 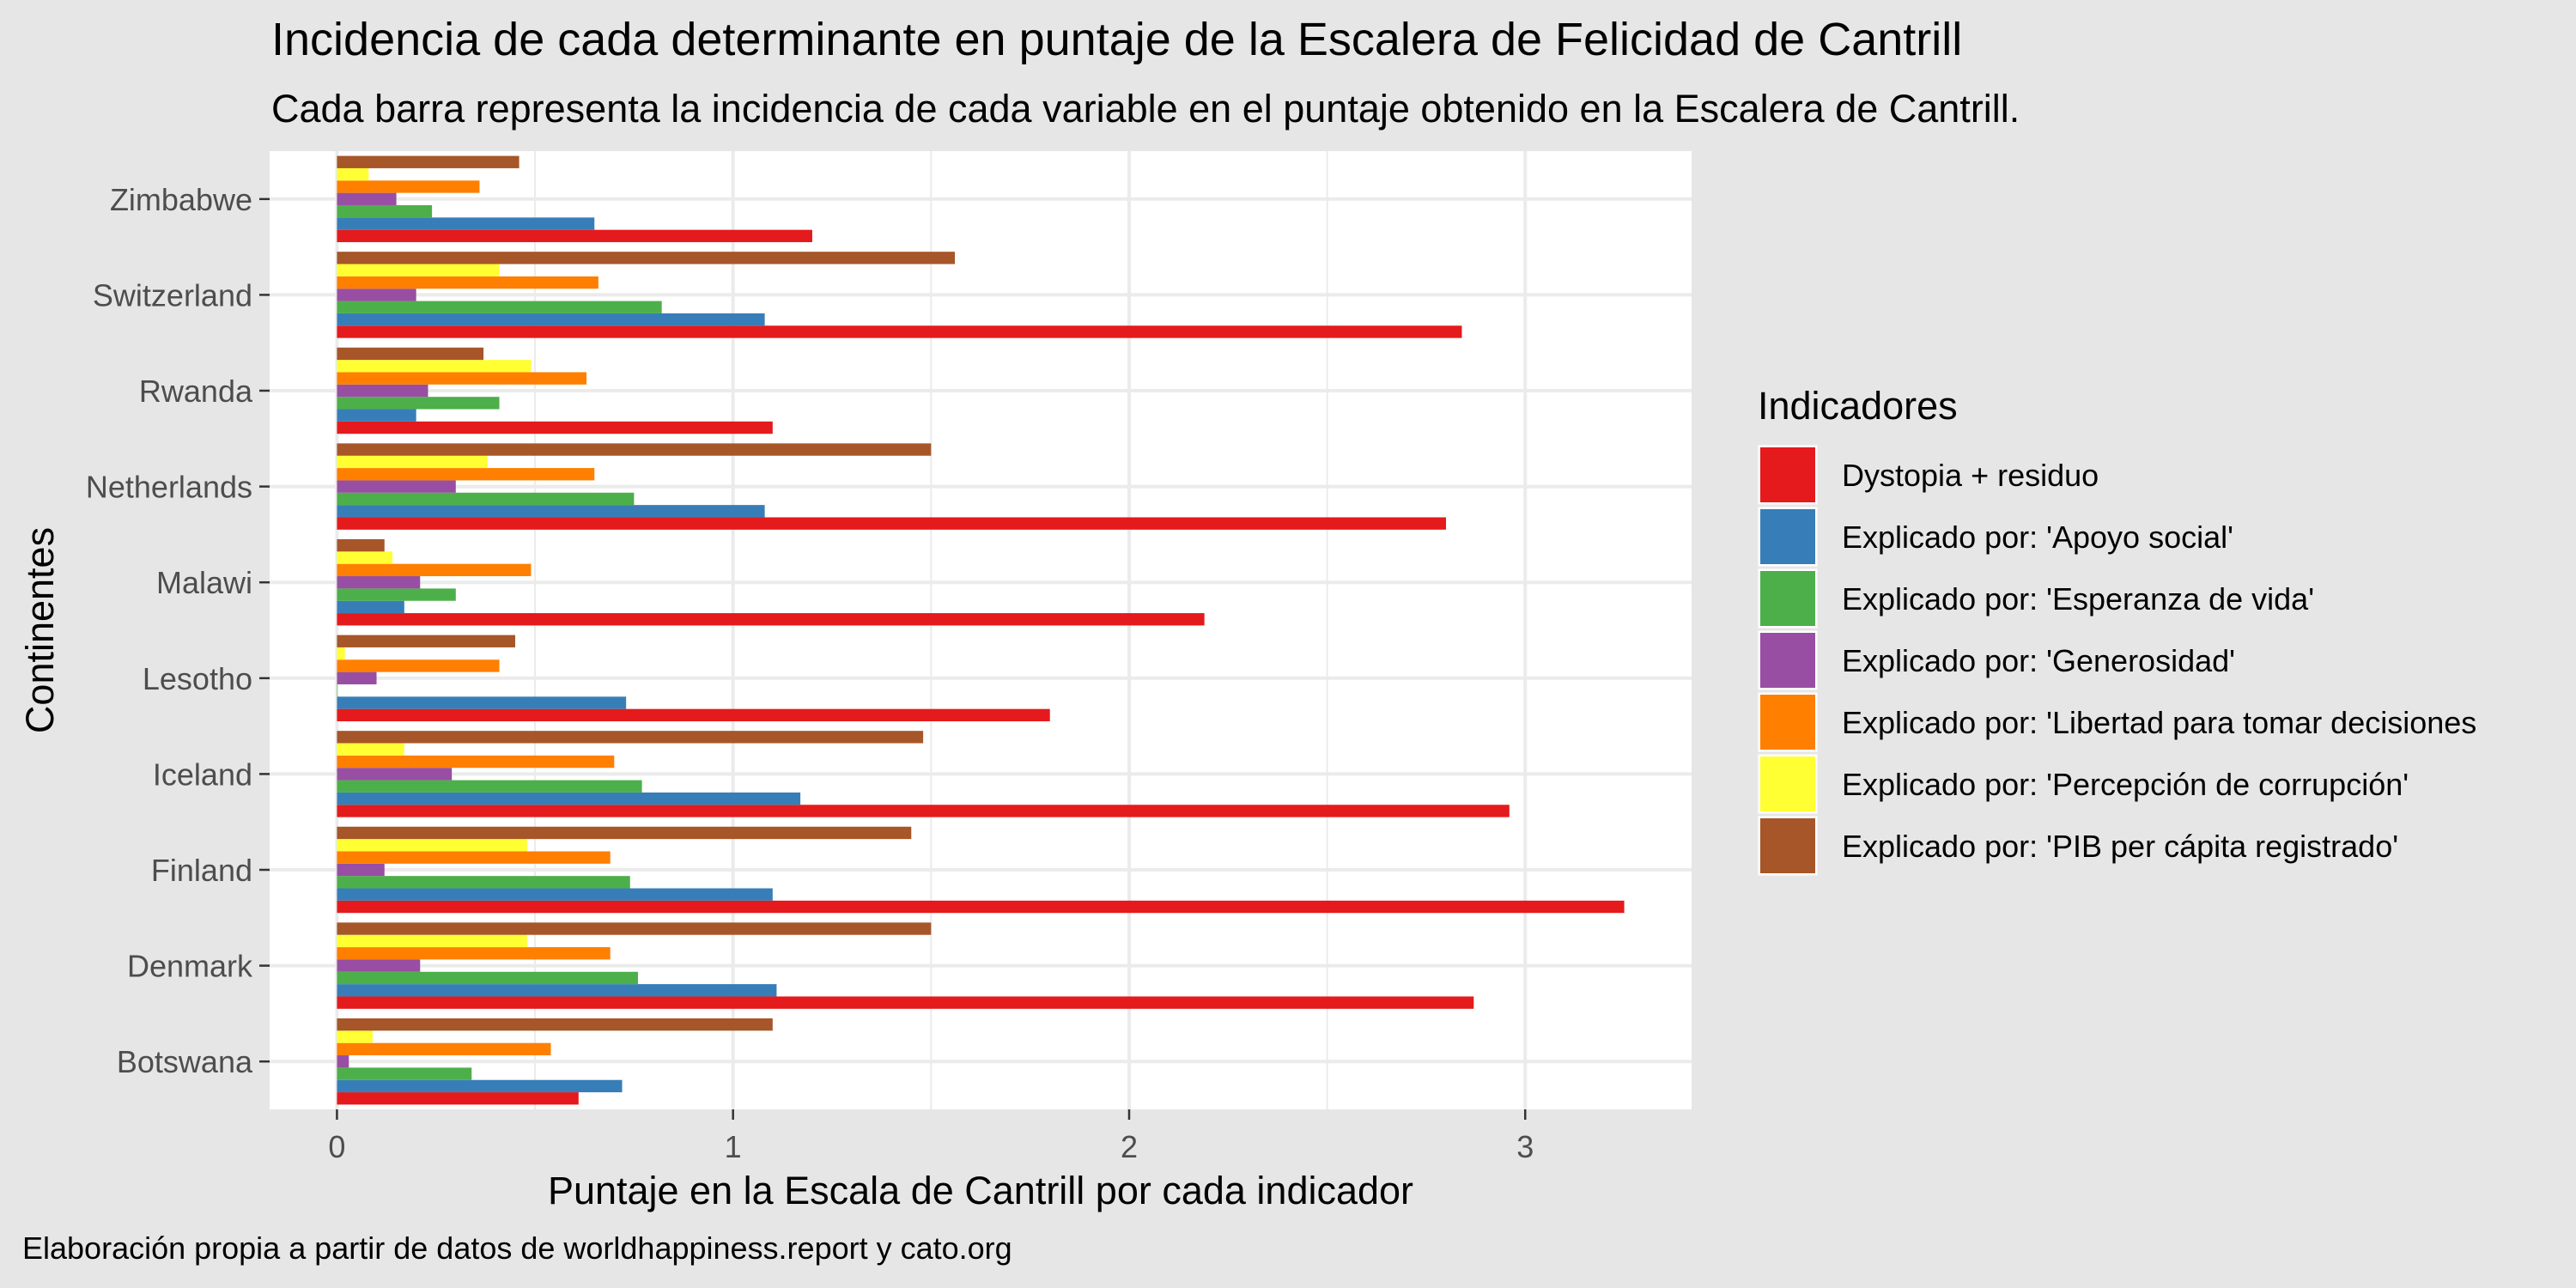 What do you see at coordinates (202, 870) in the screenshot?
I see `y-tick-label: Finland` at bounding box center [202, 870].